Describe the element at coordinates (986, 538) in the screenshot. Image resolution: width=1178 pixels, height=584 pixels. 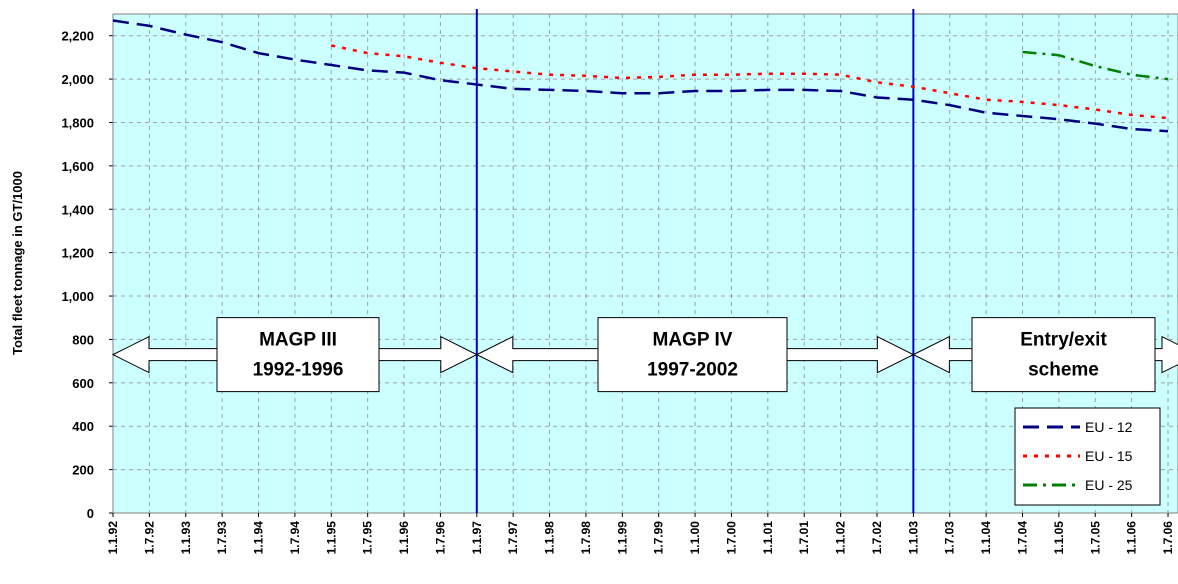
I see `x-tick-label: 1.1.04` at that location.